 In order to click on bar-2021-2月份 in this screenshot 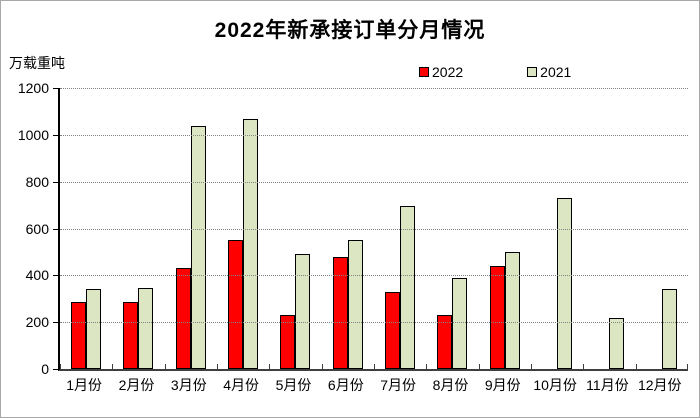, I will do `click(146, 328)`.